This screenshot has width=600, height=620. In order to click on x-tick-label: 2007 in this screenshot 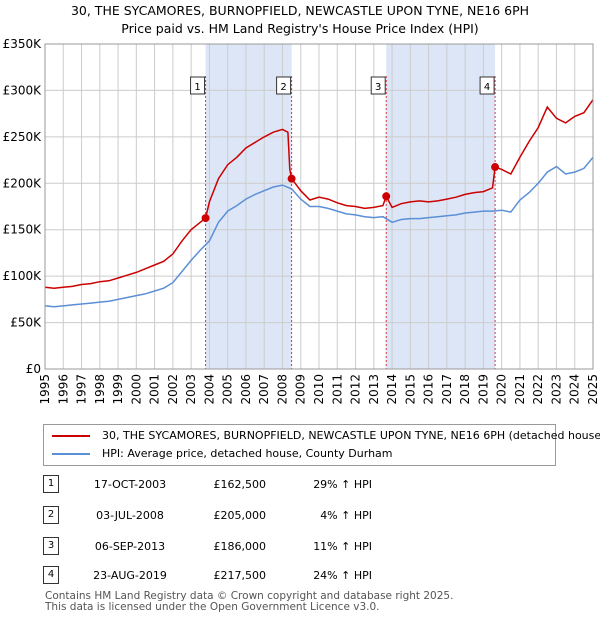, I will do `click(264, 389)`.